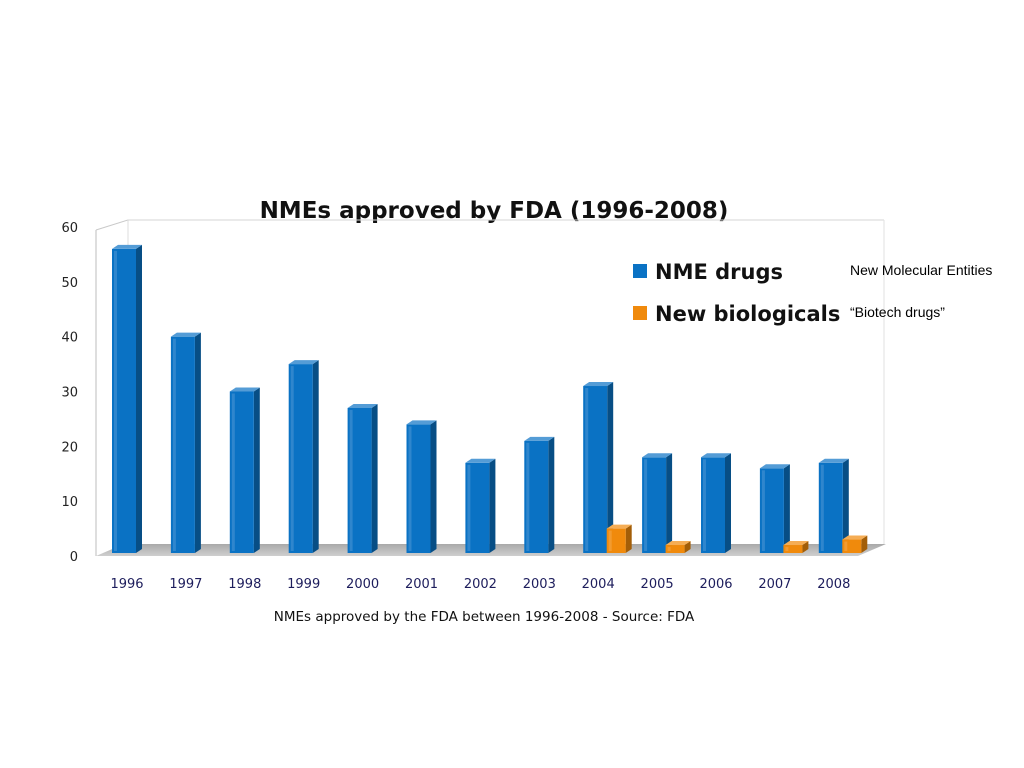 This screenshot has width=1024, height=768. What do you see at coordinates (719, 272) in the screenshot?
I see `legend-label-nme: NME drugs` at bounding box center [719, 272].